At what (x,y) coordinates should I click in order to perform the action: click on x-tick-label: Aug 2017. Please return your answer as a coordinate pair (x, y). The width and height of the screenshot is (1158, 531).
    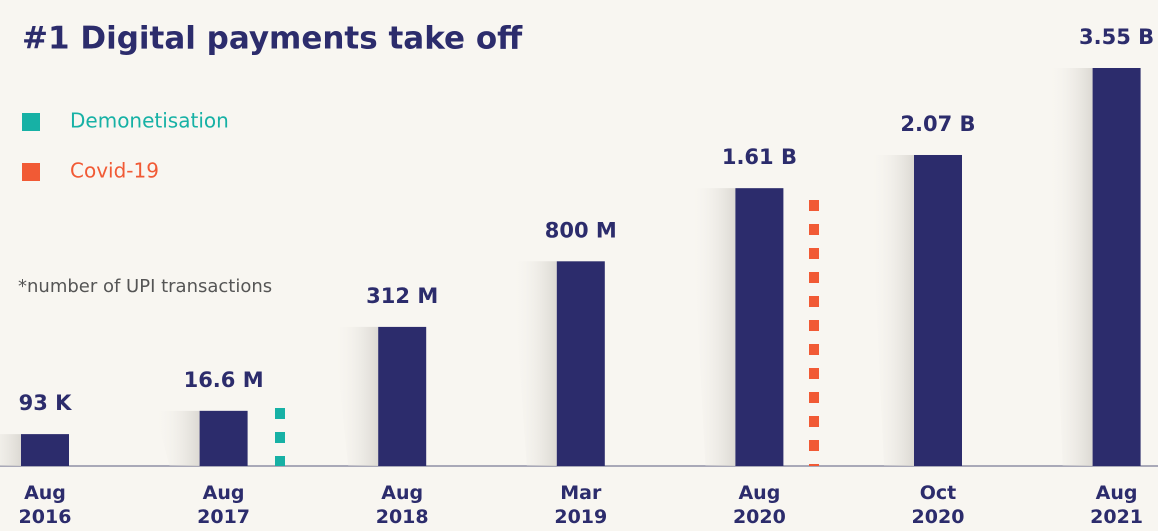
    Looking at the image, I should click on (224, 505).